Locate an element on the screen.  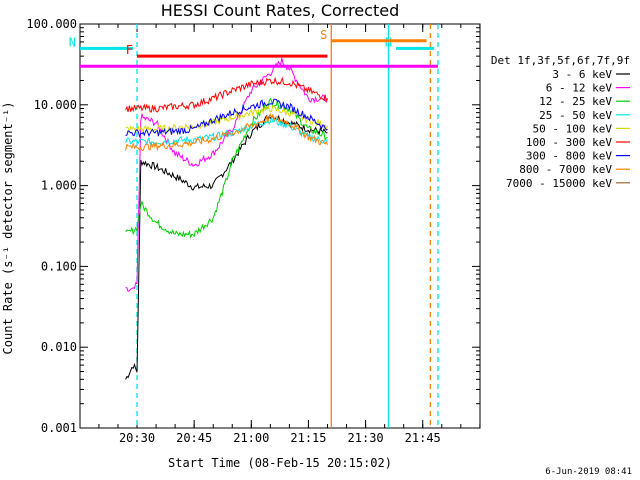
legend-entry-label: 300 - 800 keV is located at coordinates (569, 156).